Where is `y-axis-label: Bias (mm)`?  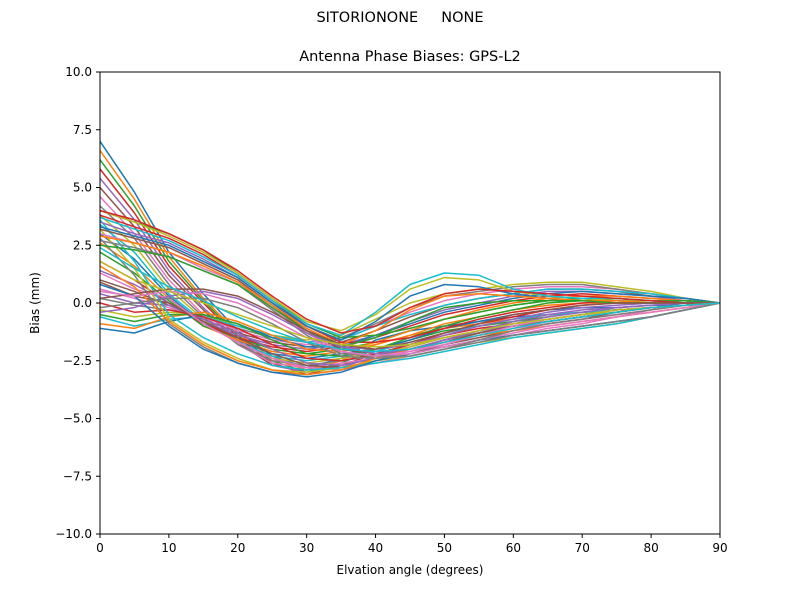
y-axis-label: Bias (mm) is located at coordinates (35, 303).